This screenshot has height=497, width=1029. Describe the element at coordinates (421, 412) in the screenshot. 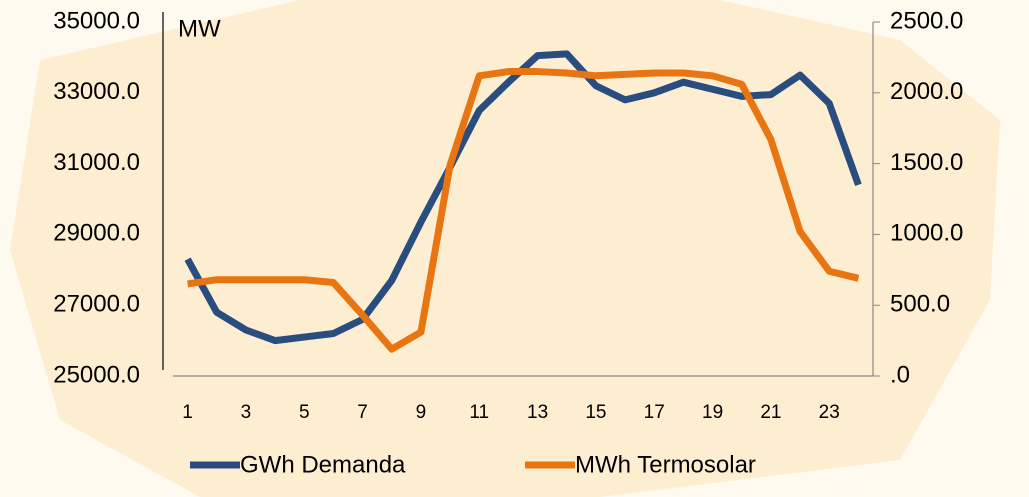

I see `x-tick-label: 9` at that location.